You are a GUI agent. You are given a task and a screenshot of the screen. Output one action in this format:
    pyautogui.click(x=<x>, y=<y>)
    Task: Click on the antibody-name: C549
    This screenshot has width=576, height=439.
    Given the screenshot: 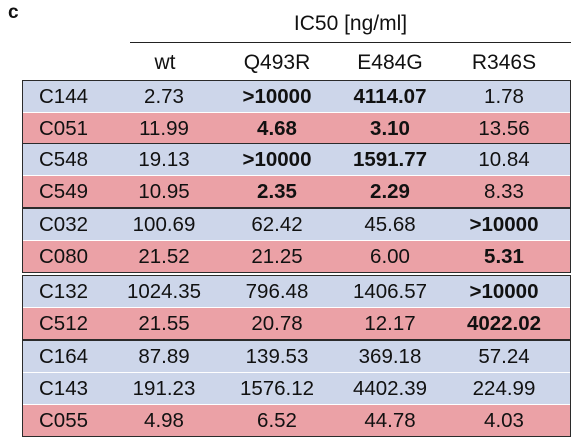 What is the action you would take?
    pyautogui.click(x=64, y=191)
    